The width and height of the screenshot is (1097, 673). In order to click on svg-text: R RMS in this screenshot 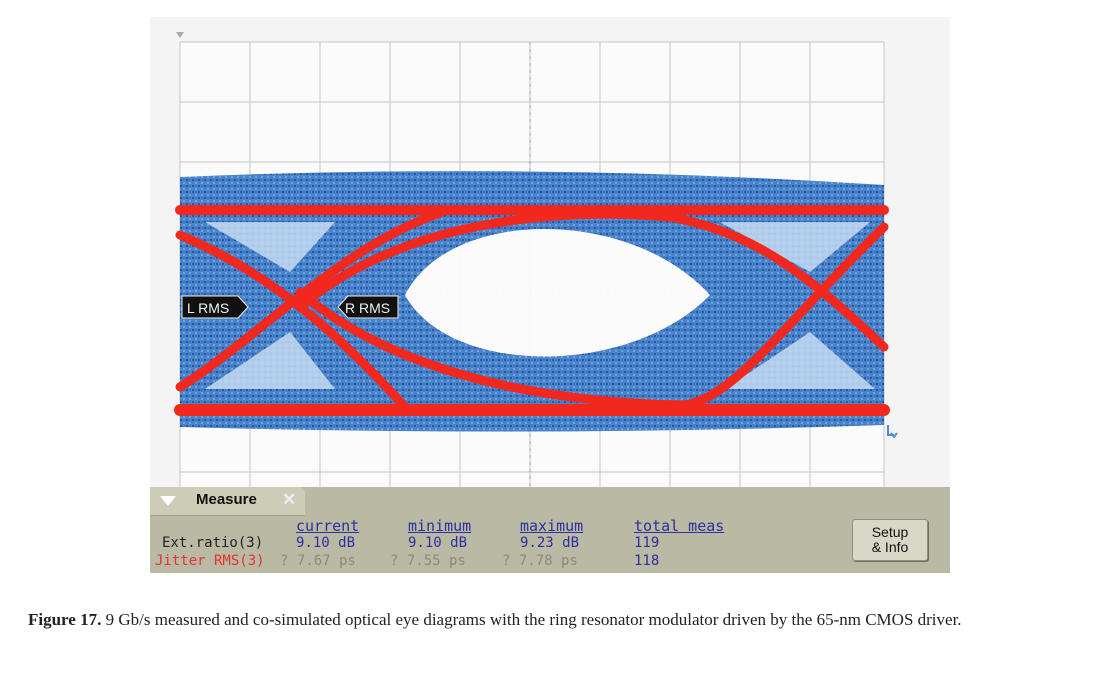, I will do `click(367, 308)`.